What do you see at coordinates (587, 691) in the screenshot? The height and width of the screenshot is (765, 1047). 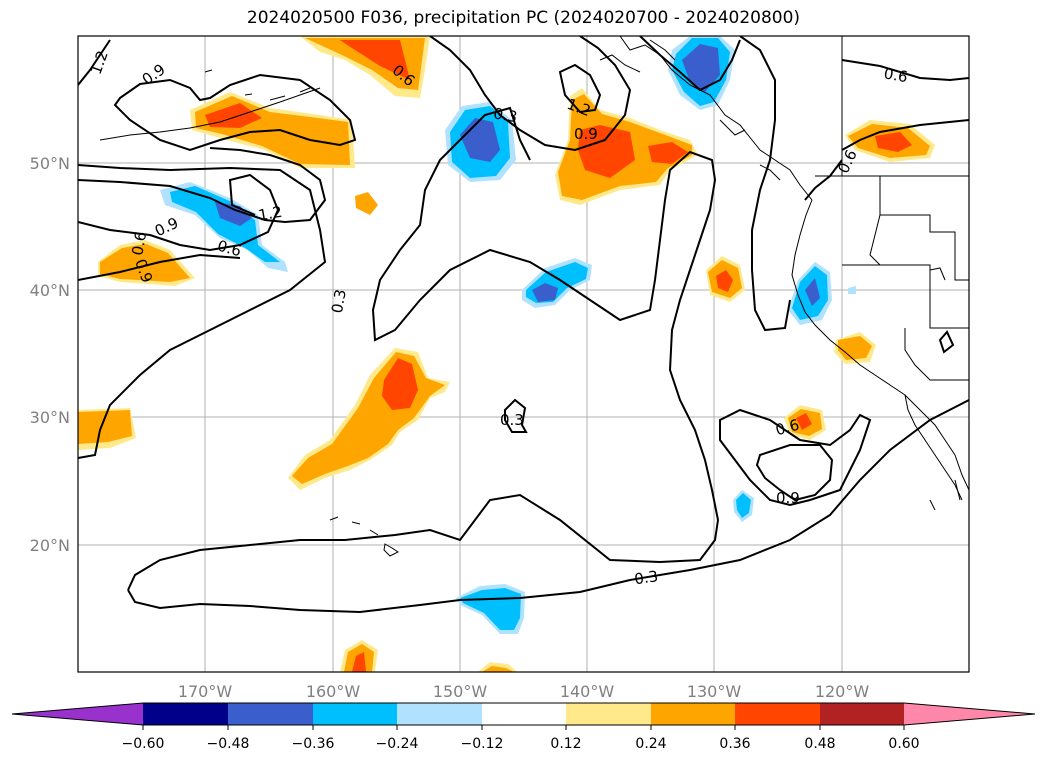 I see `lon-label-140w: 140°W` at bounding box center [587, 691].